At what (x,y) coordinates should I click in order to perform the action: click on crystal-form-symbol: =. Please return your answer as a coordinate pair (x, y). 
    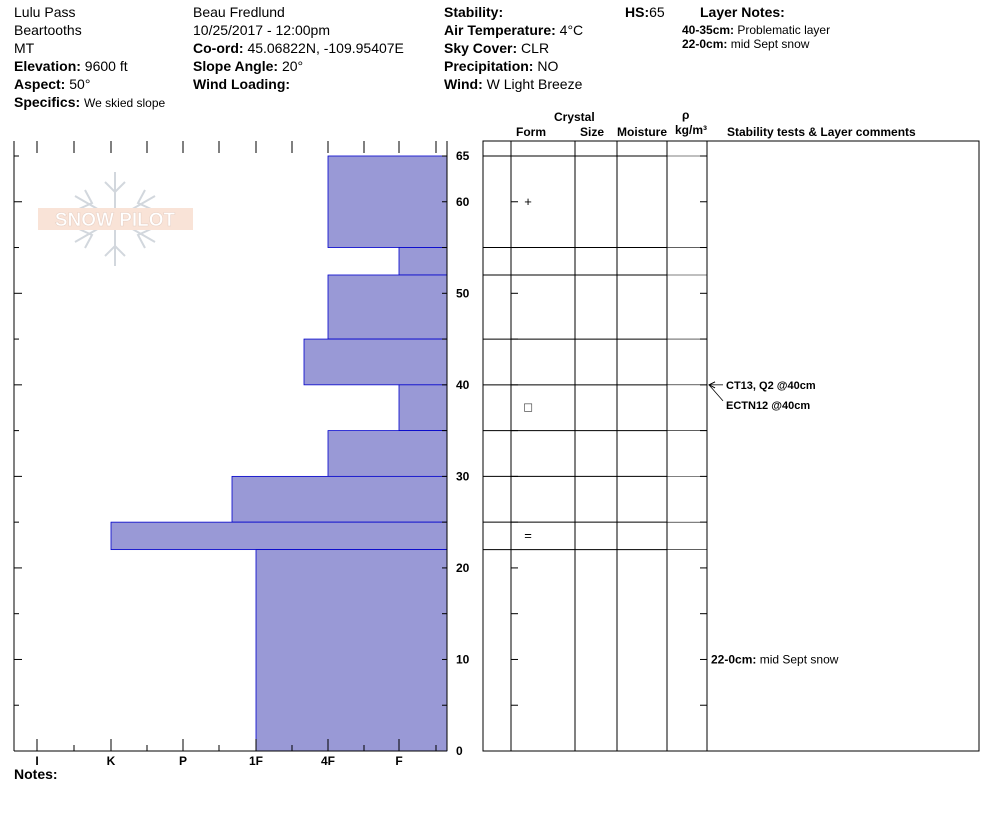
    Looking at the image, I should click on (528, 535).